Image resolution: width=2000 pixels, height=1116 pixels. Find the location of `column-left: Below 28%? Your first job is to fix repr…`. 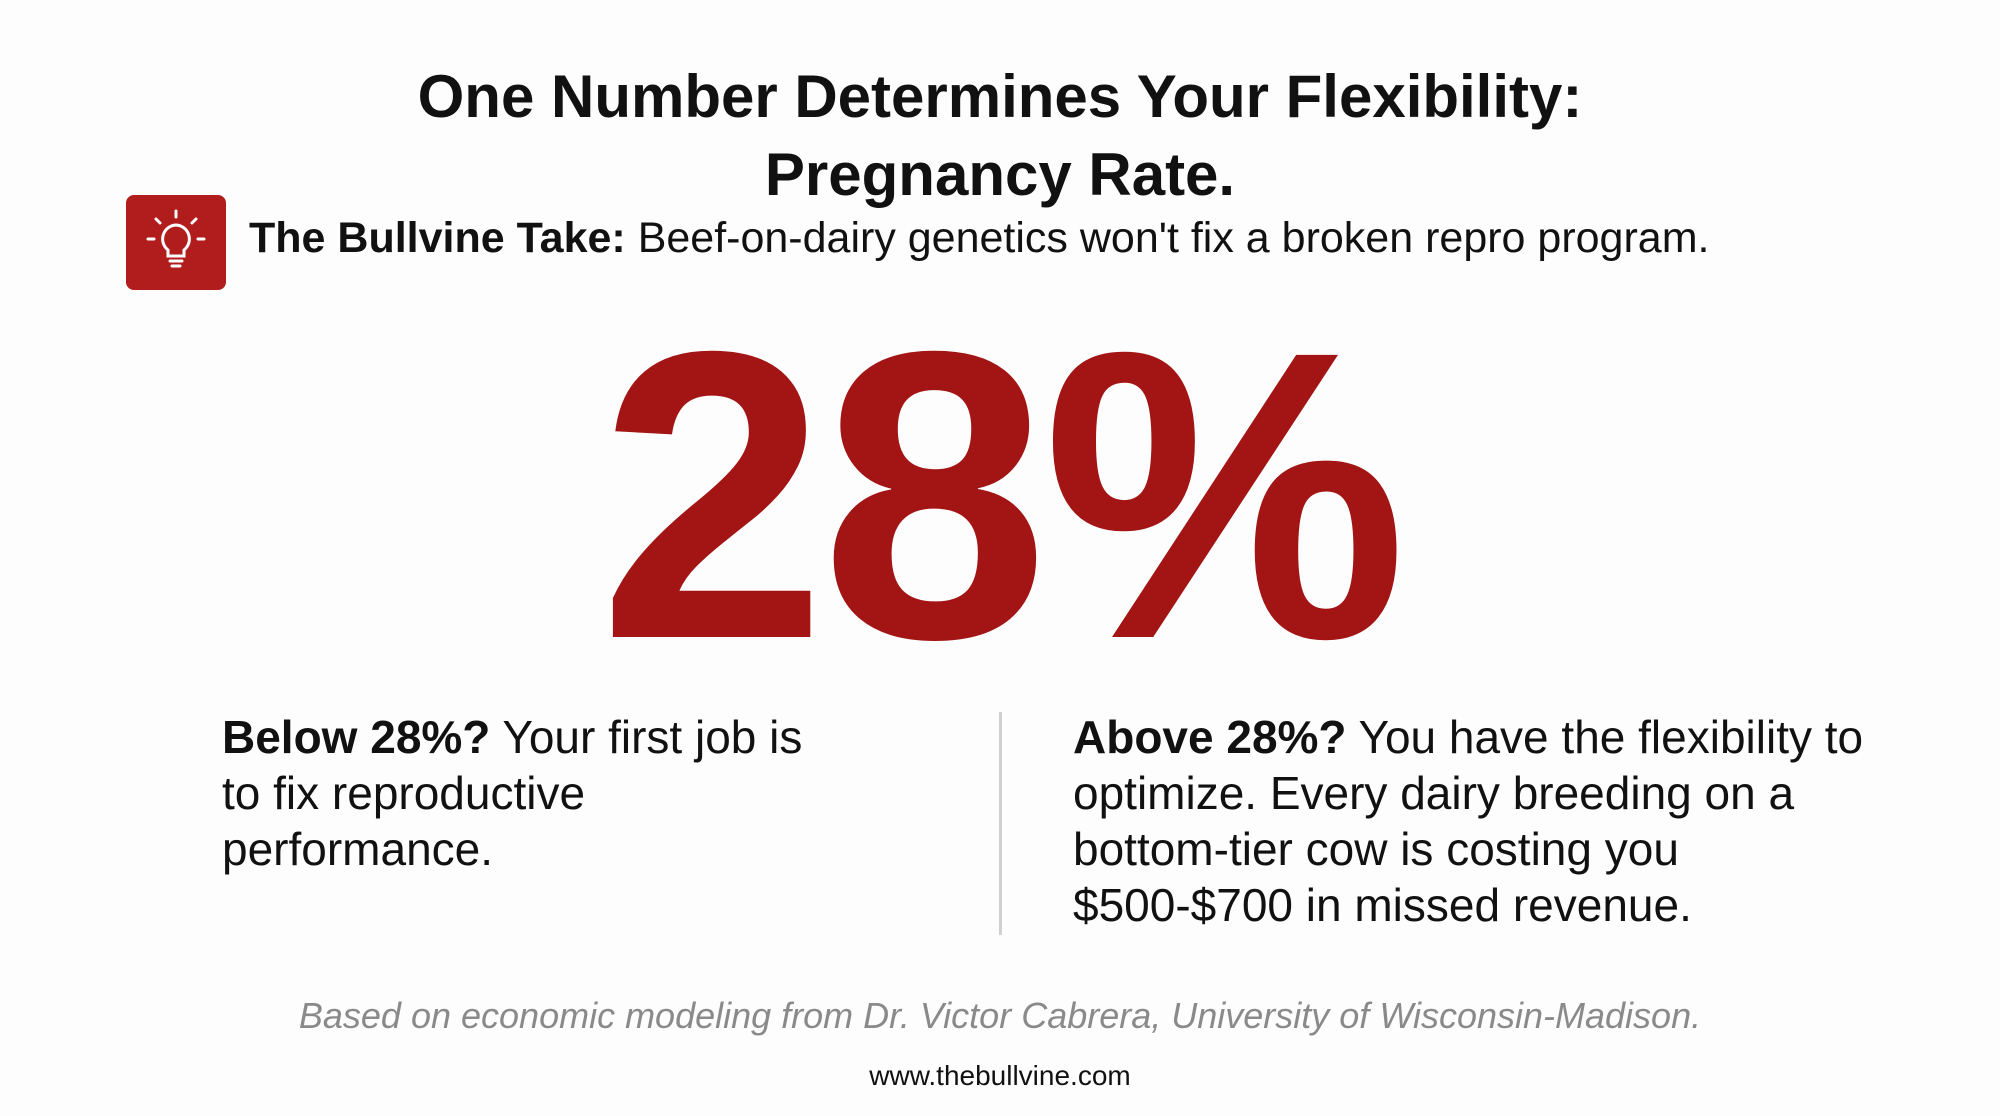

column-left: Below 28%? Your first job is to fix repr… is located at coordinates (522, 793).